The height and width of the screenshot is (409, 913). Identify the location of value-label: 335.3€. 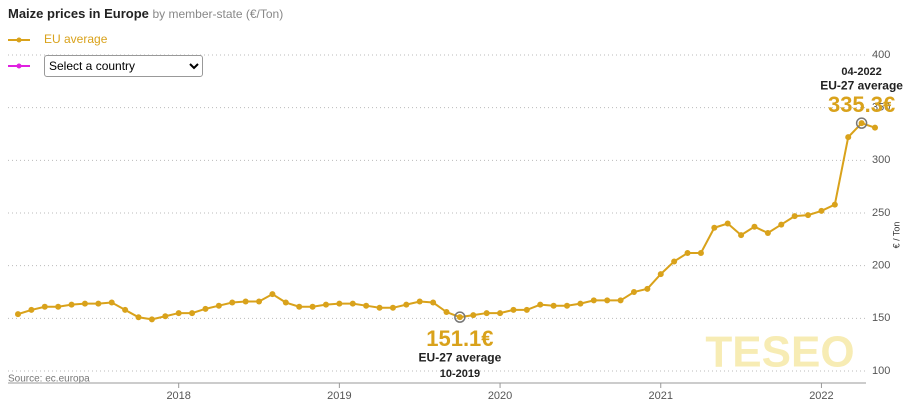
(861, 104).